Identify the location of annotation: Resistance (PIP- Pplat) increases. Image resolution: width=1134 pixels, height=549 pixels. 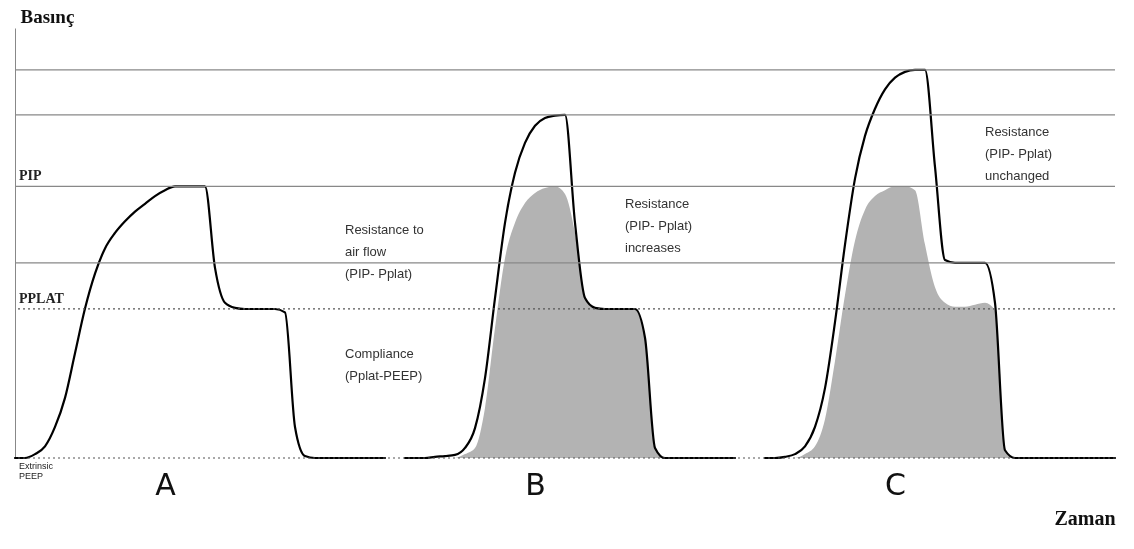
(659, 225).